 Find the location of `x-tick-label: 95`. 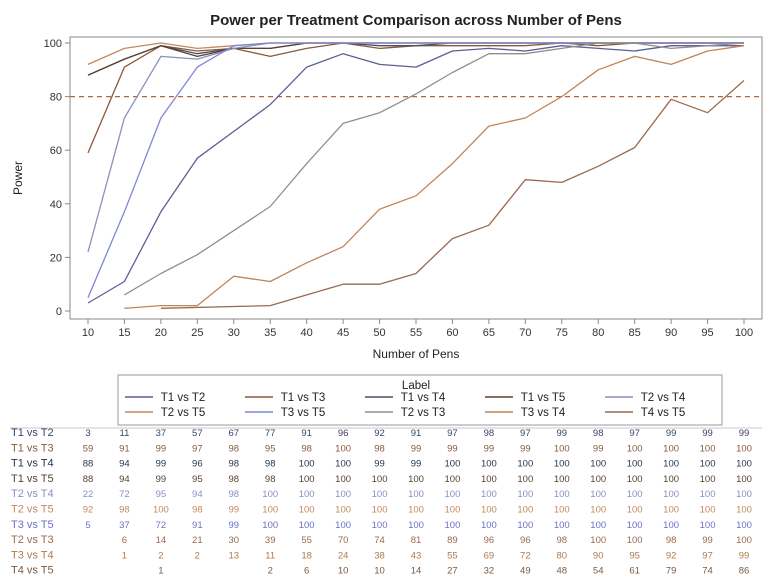

x-tick-label: 95 is located at coordinates (707, 333).